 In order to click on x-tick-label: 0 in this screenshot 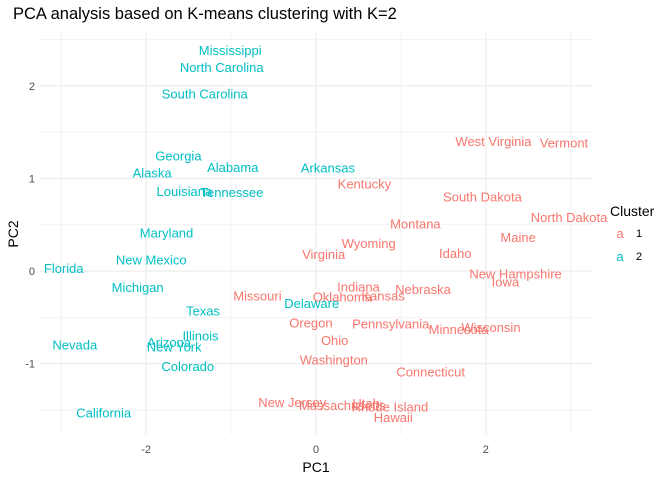, I will do `click(316, 450)`.